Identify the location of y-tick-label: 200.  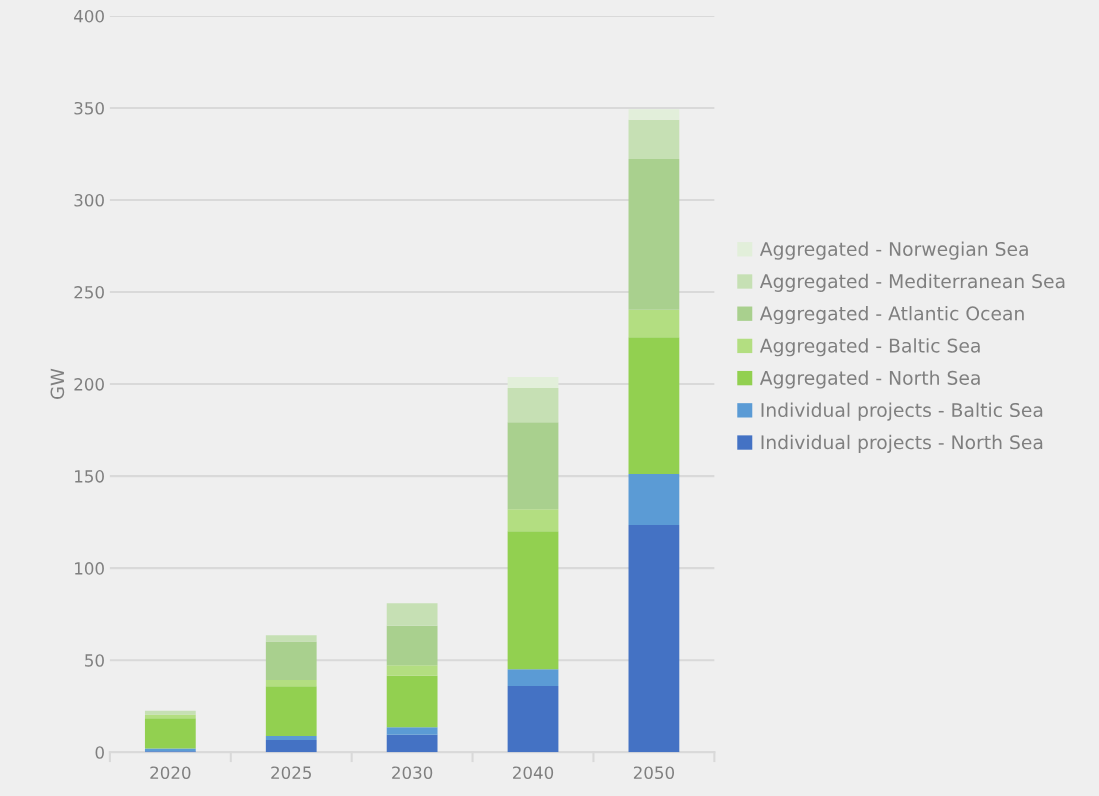
(89, 384).